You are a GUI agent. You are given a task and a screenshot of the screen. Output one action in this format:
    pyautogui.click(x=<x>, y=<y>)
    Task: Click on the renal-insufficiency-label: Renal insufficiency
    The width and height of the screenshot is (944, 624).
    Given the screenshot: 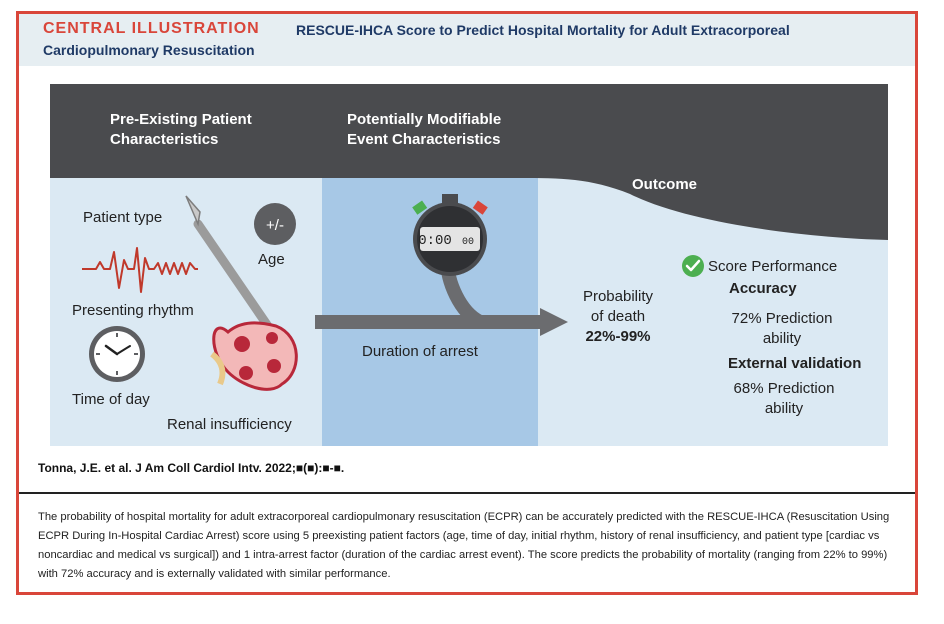 What is the action you would take?
    pyautogui.click(x=229, y=424)
    